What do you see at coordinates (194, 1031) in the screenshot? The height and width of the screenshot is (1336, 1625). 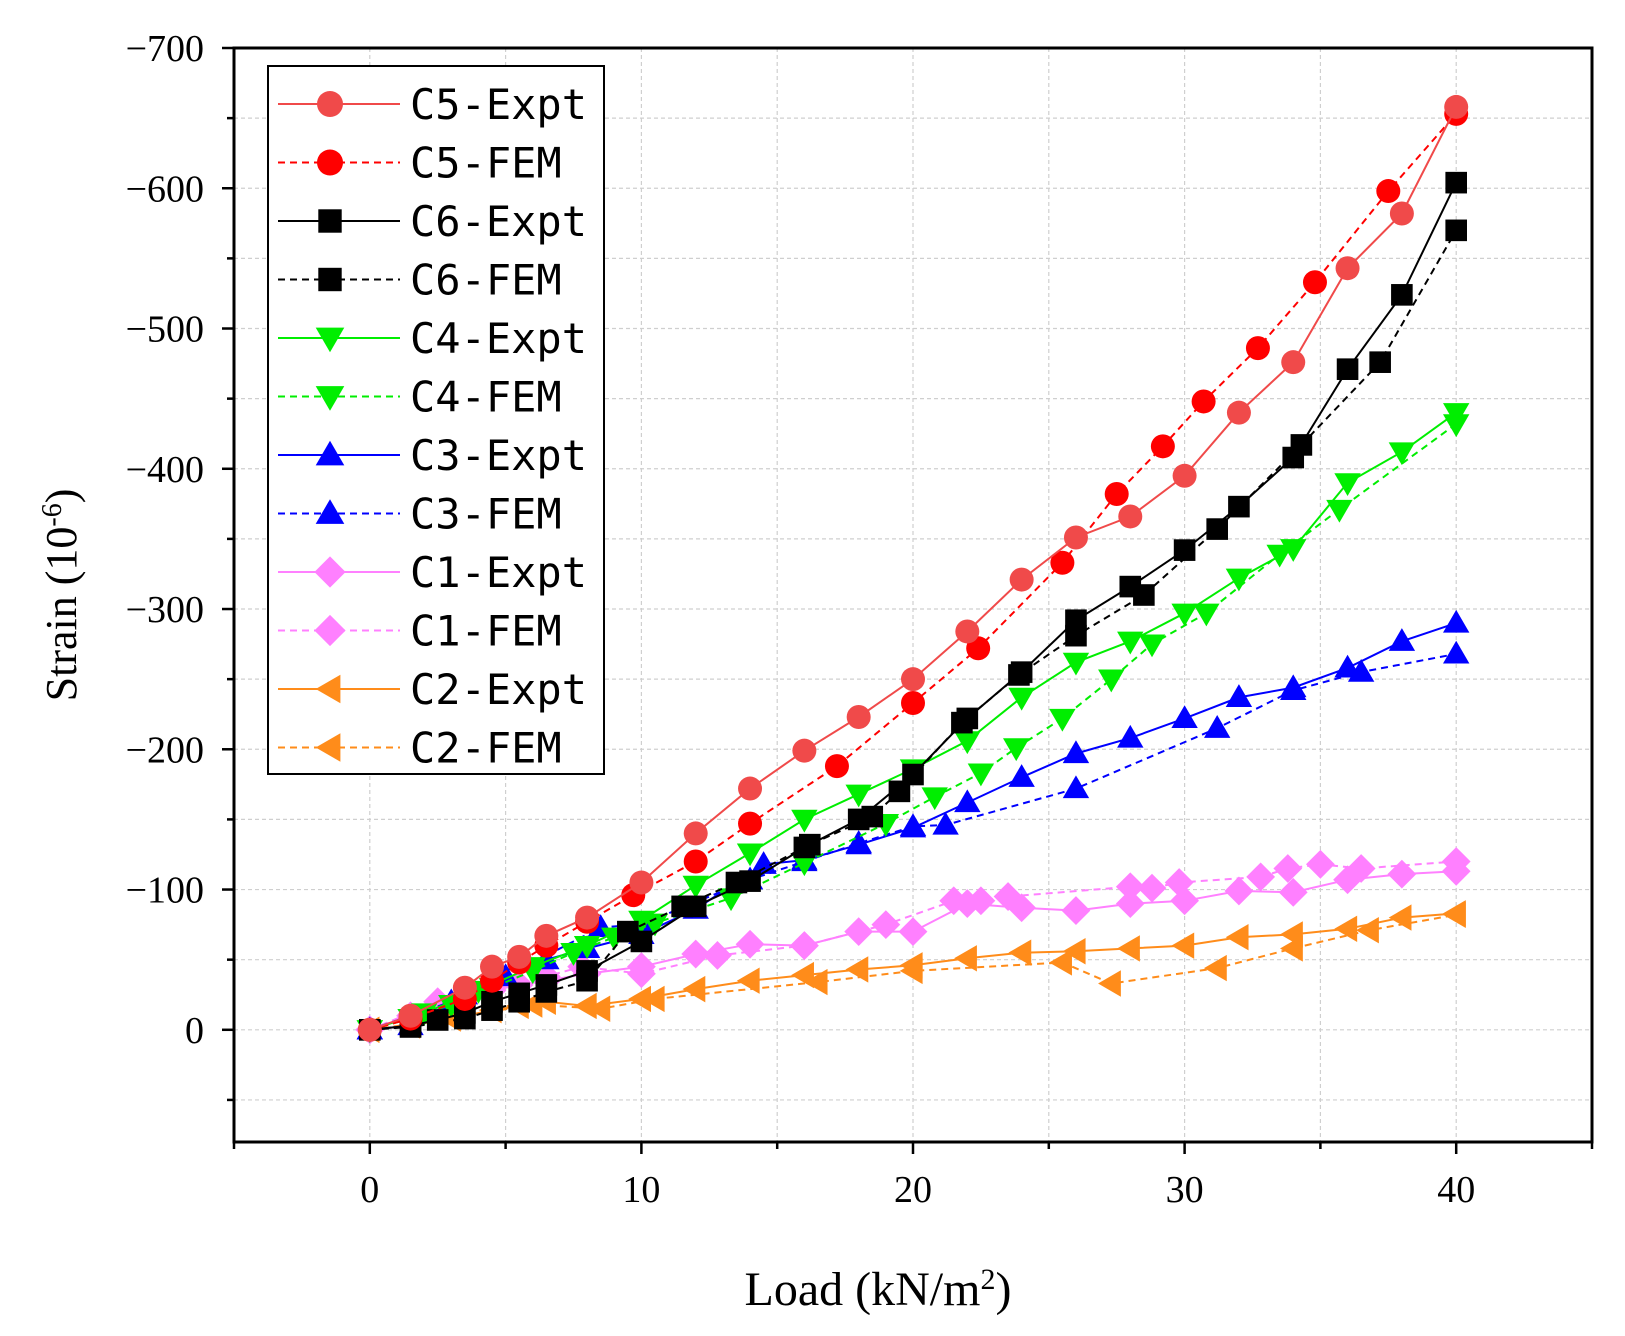 I see `y-tick-label: 0` at bounding box center [194, 1031].